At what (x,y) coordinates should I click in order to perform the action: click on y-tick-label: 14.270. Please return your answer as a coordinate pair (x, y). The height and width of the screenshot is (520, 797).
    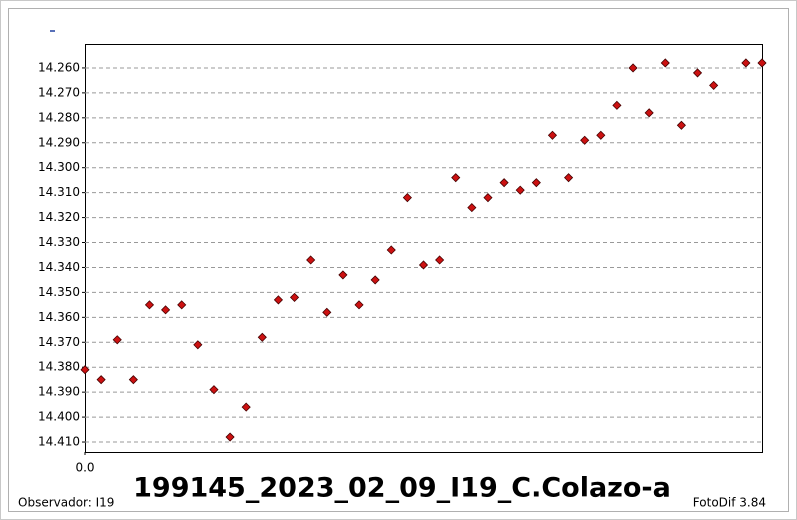
    Looking at the image, I should click on (59, 92).